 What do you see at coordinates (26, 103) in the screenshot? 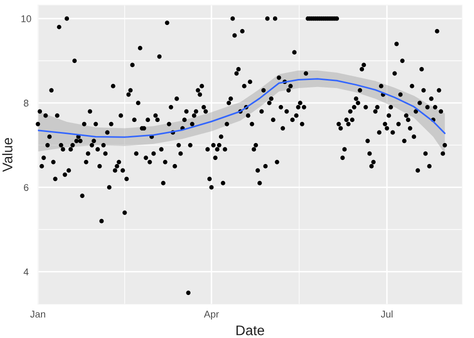
I see `y-tick-label: 8` at bounding box center [26, 103].